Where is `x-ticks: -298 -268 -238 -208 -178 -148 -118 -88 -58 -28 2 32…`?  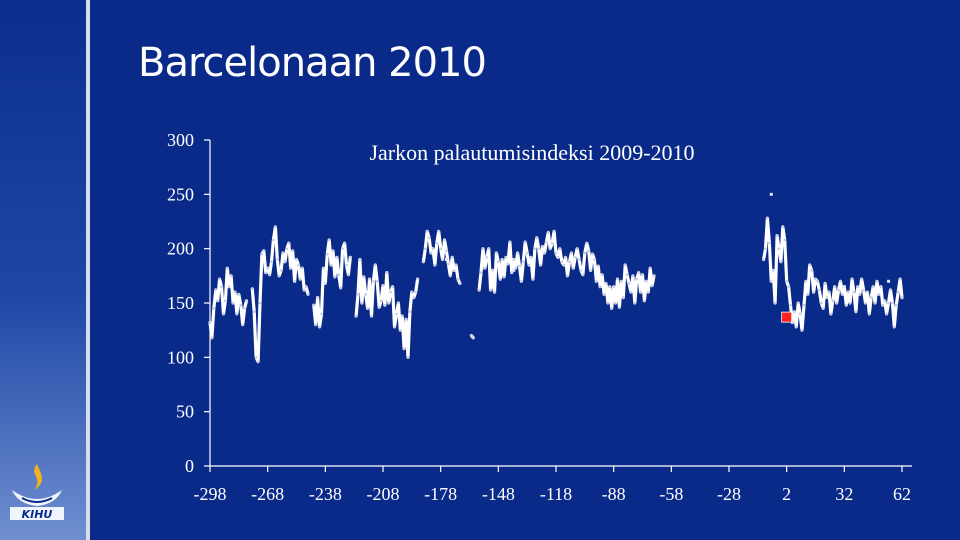
x-ticks: -298 -268 -238 -208 -178 -148 -118 -88 -58 -28 2 32… is located at coordinates (552, 485).